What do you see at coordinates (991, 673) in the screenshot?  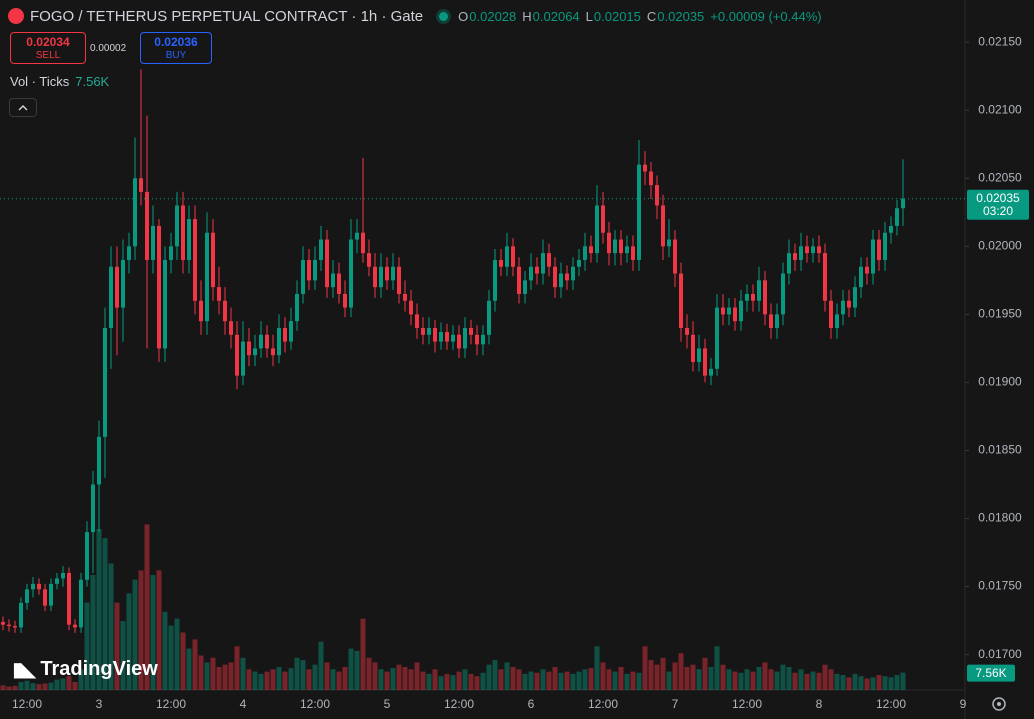 I see `volume-tag` at bounding box center [991, 673].